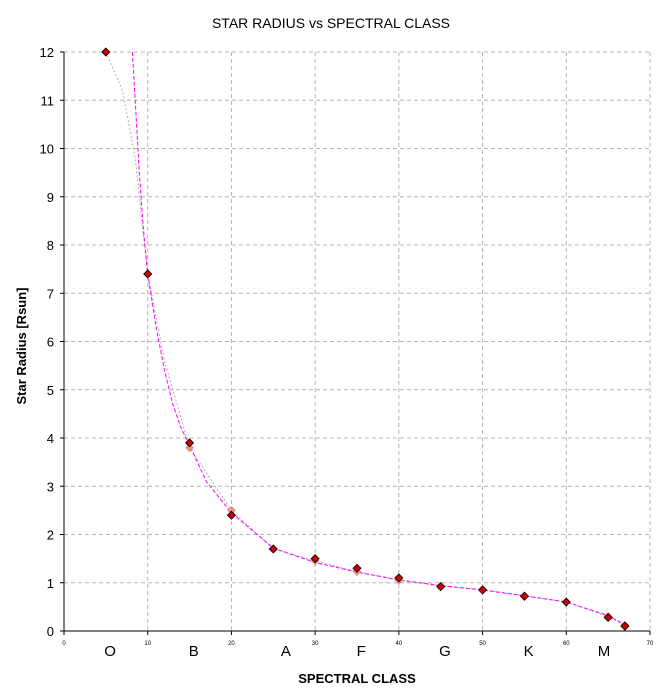 The height and width of the screenshot is (696, 663). I want to click on y-tick-label: 10, so click(47, 149).